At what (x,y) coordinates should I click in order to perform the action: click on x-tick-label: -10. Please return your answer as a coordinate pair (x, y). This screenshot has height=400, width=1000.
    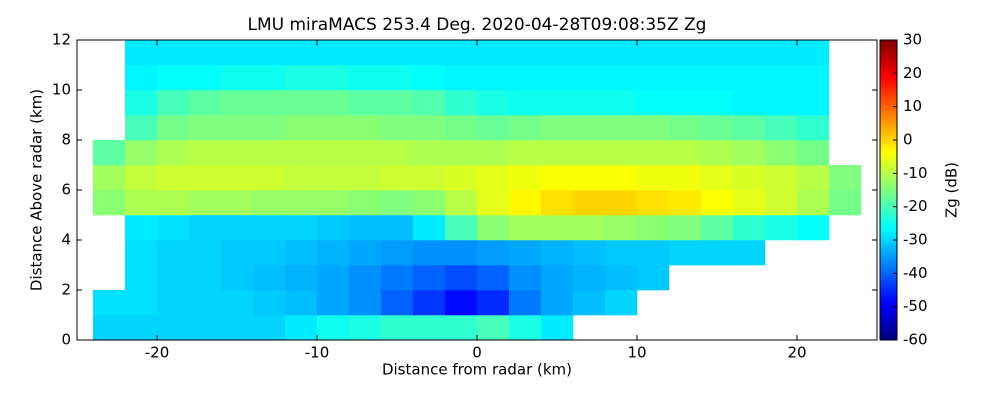
    Looking at the image, I should click on (317, 353).